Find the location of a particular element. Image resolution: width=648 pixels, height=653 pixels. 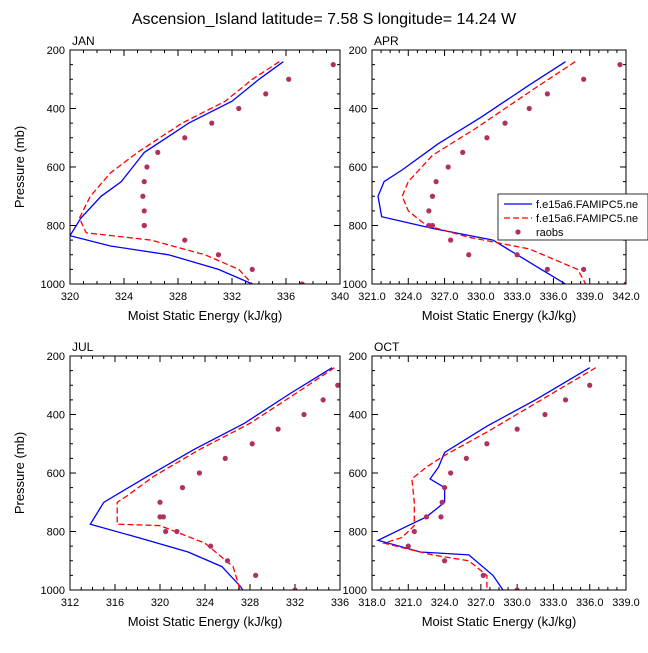

panel-title: JUL is located at coordinates (83, 347).